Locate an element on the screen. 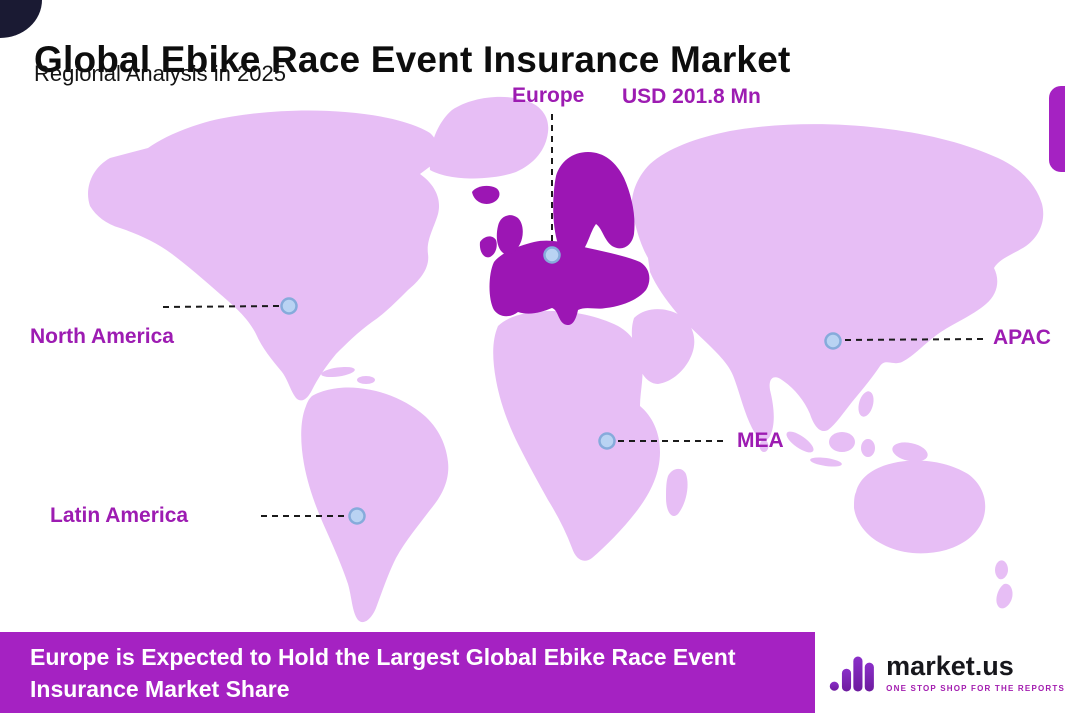 This screenshot has width=1065, height=713. brand-name: market.us is located at coordinates (950, 665).